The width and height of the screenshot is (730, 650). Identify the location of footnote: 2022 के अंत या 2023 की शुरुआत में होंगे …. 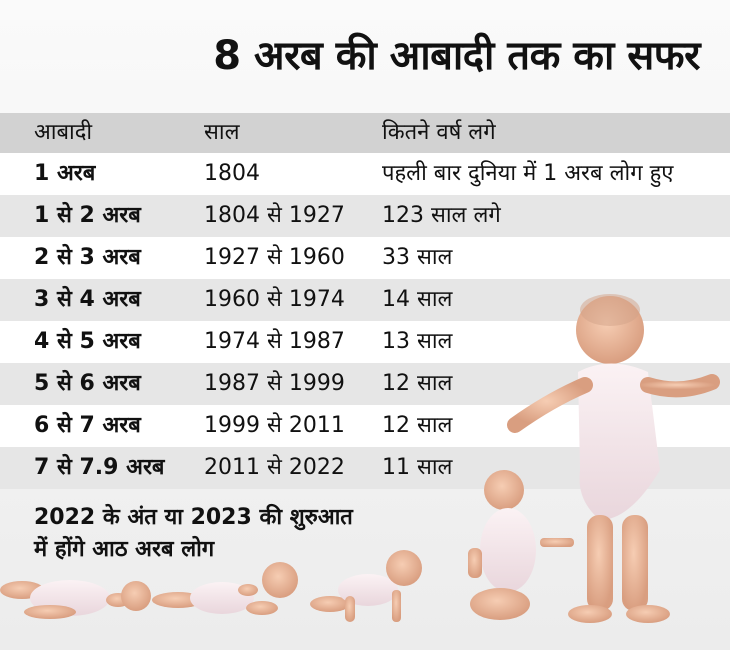
(254, 534).